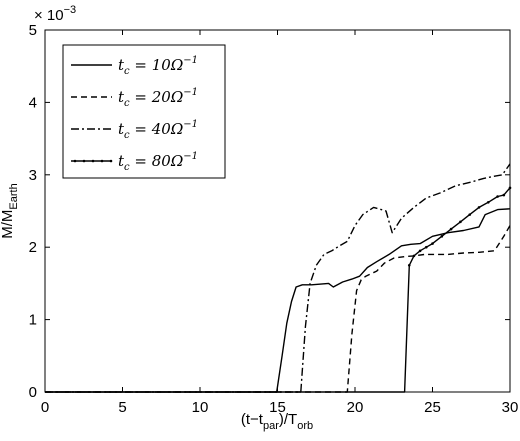 The width and height of the screenshot is (520, 441). What do you see at coordinates (355, 407) in the screenshot?
I see `x-tick-label: 20` at bounding box center [355, 407].